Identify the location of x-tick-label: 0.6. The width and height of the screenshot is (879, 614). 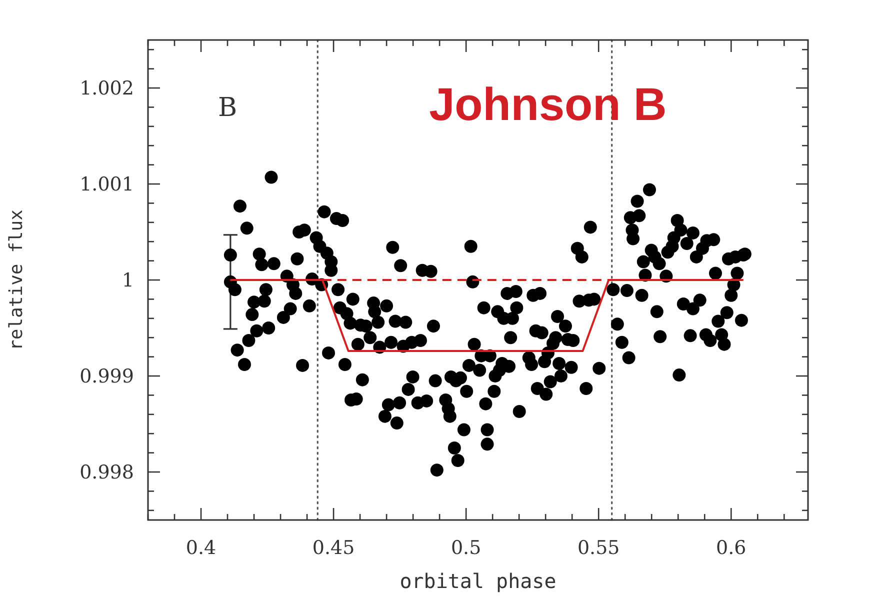
(731, 548).